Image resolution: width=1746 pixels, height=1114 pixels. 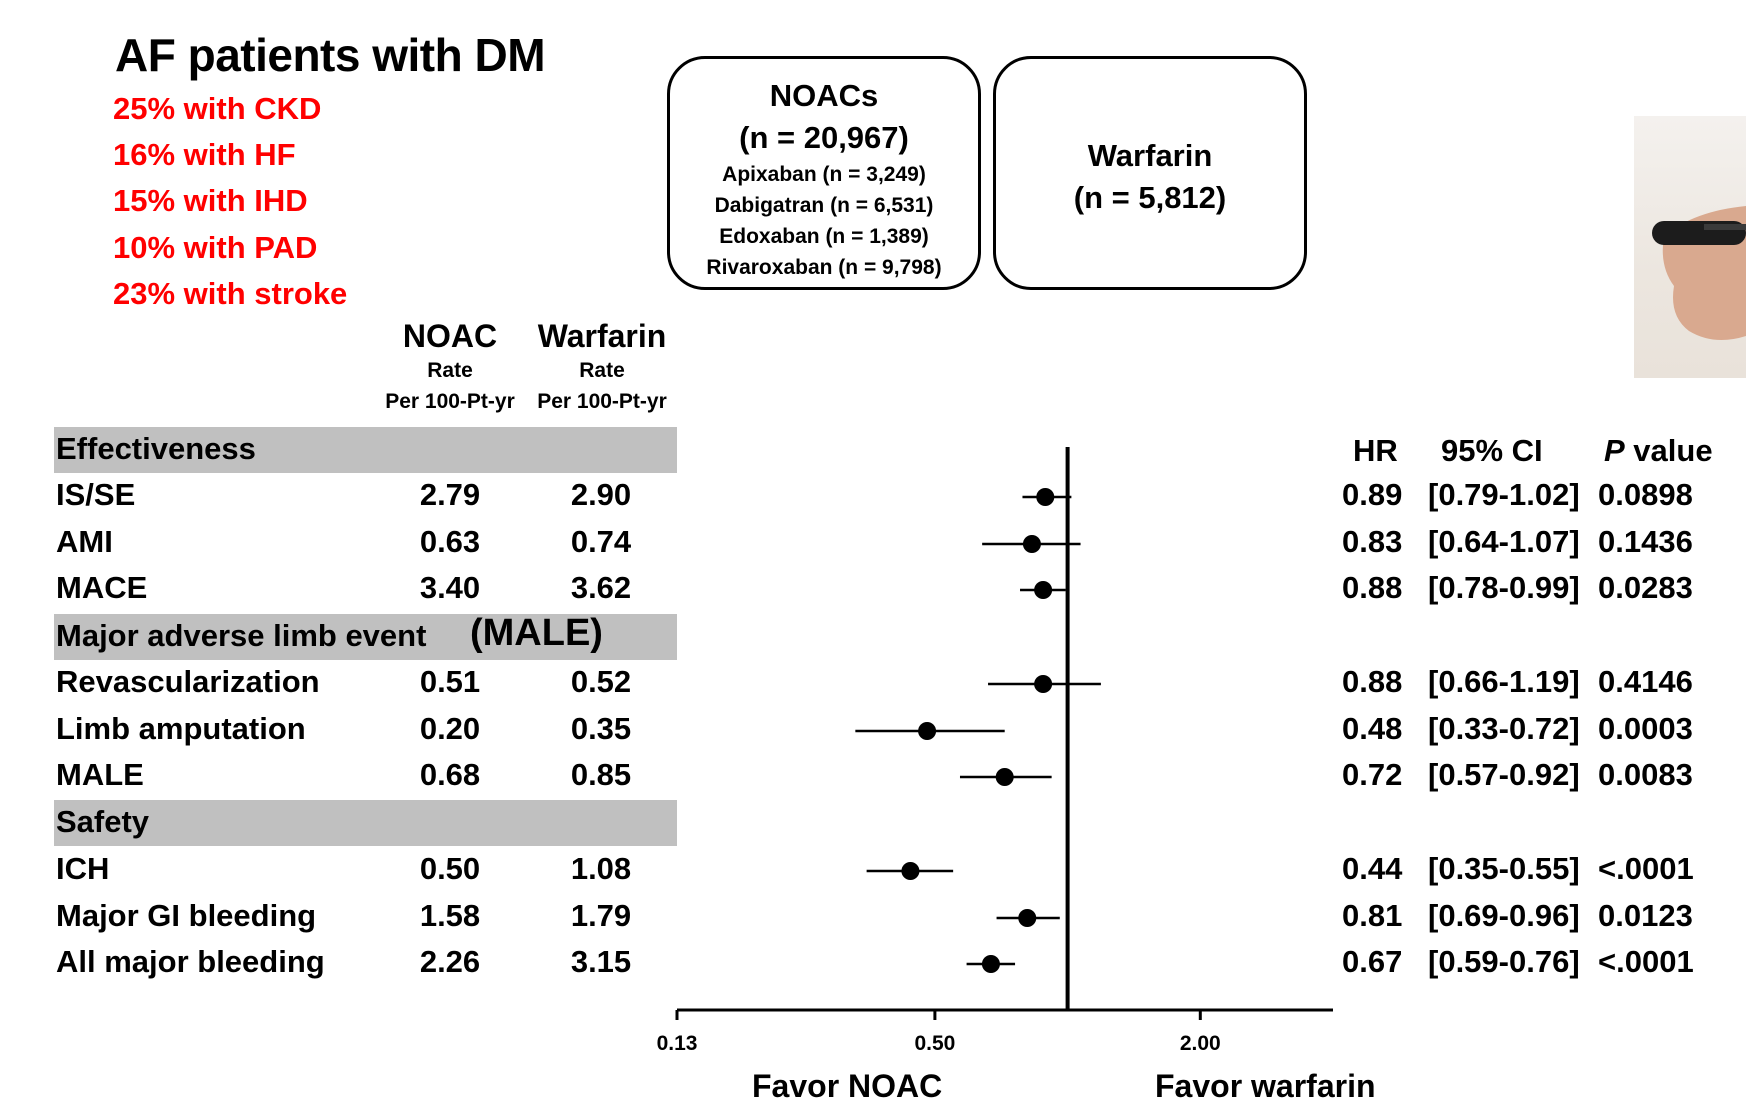 I want to click on noac-drug-edoxaban: Edoxaban (n = 1,389), so click(x=824, y=236).